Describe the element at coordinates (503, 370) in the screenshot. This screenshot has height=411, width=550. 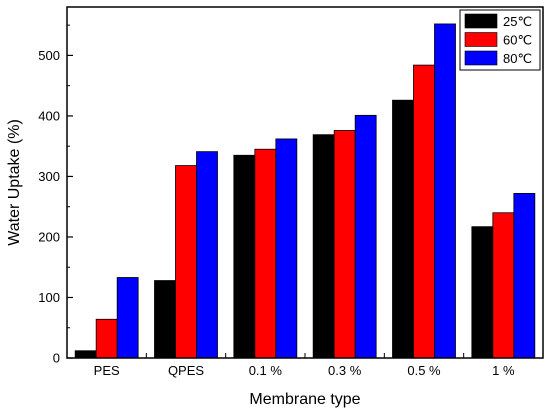
I see `x-tick-label: 1 %` at that location.